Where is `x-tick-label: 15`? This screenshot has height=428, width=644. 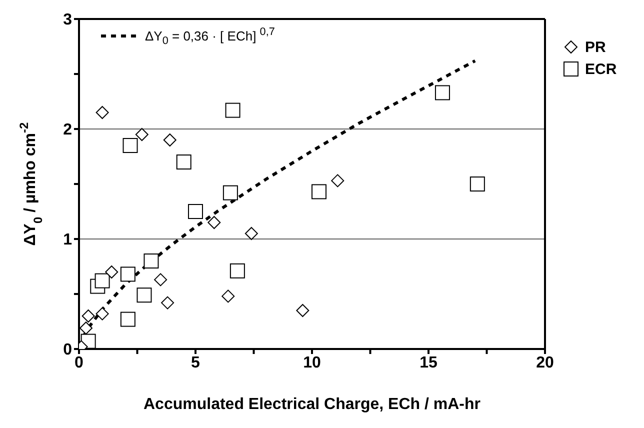 x-tick-label: 15 is located at coordinates (429, 363).